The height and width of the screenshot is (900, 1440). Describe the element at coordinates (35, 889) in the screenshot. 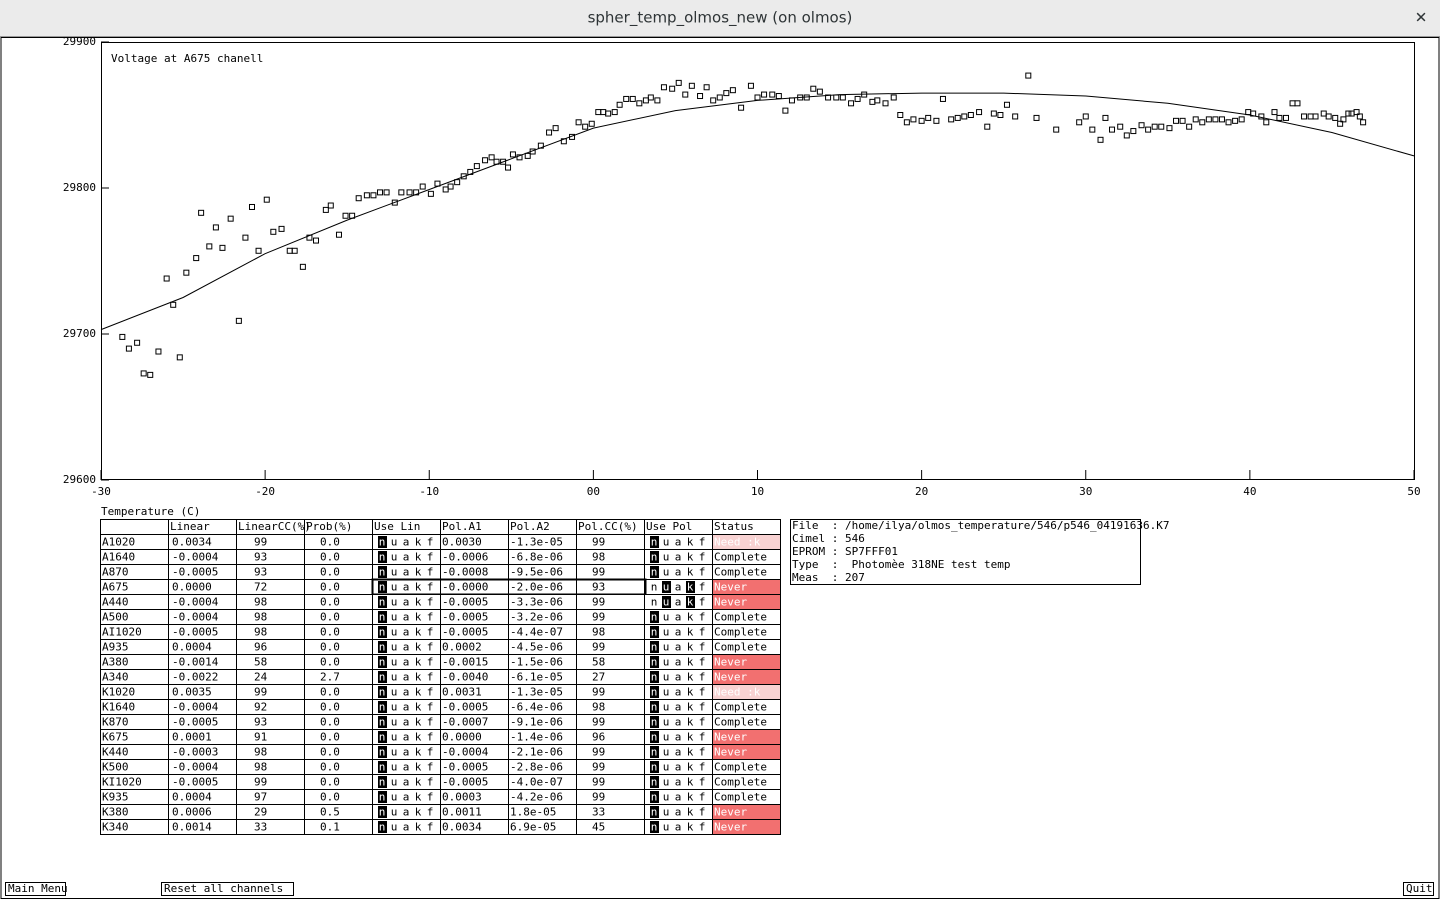

I see `main-menu-button` at that location.